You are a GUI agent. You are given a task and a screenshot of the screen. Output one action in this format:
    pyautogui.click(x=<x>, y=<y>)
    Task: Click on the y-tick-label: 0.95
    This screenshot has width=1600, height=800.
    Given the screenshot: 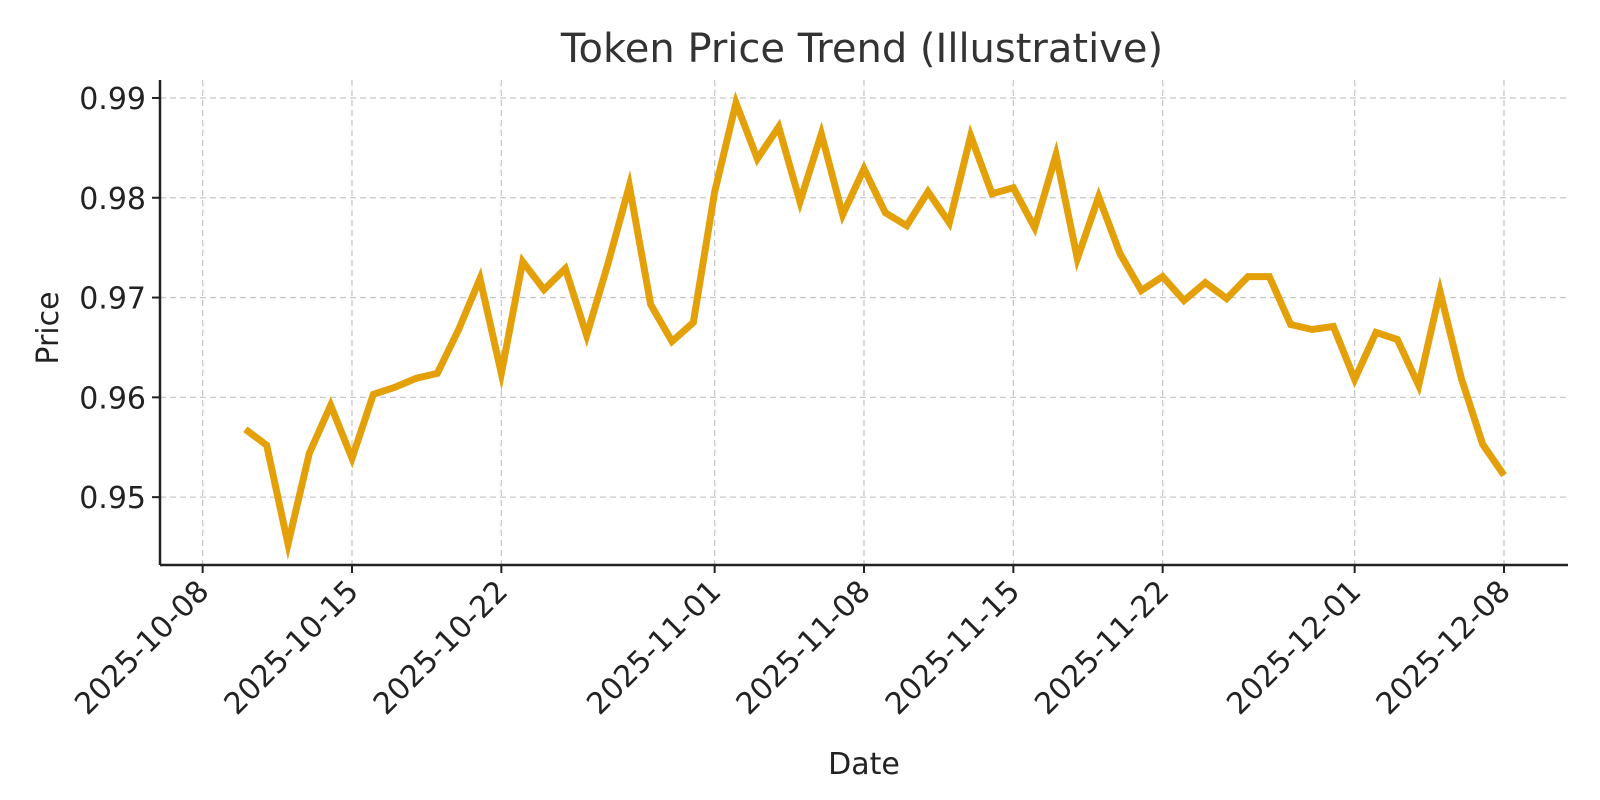 What is the action you would take?
    pyautogui.click(x=112, y=498)
    